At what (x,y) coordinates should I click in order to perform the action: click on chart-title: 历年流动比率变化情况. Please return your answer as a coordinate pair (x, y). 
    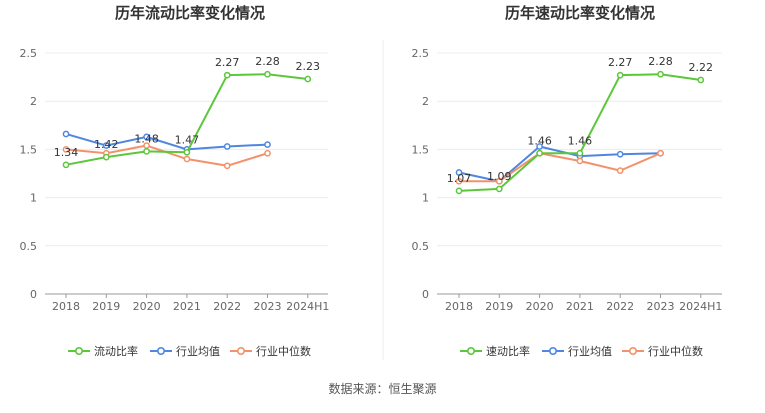
    Looking at the image, I should click on (190, 13).